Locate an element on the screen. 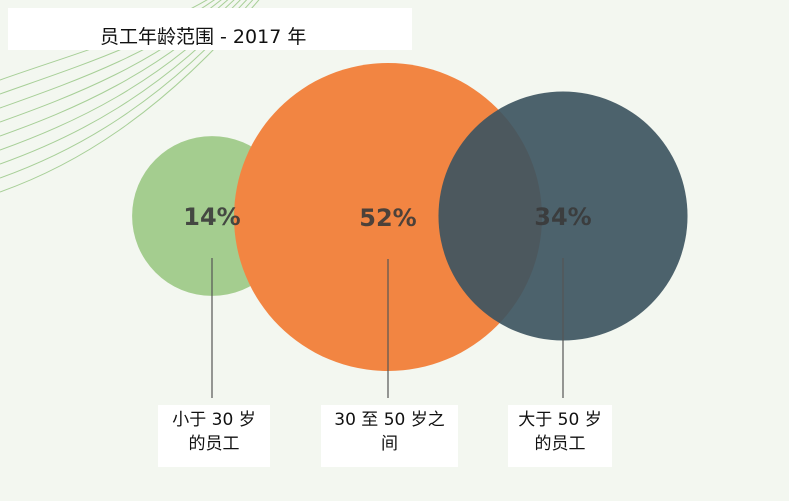  category-label: 30 至 50 岁之间 is located at coordinates (389, 436).